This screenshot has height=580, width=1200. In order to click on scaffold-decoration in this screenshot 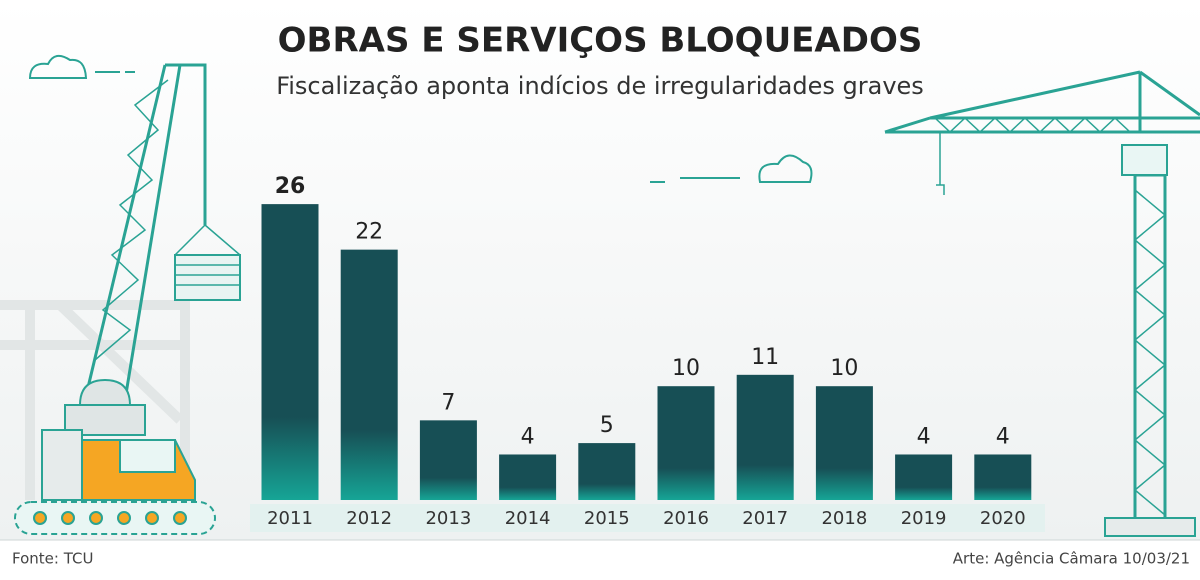, I will do `click(95, 400)`.